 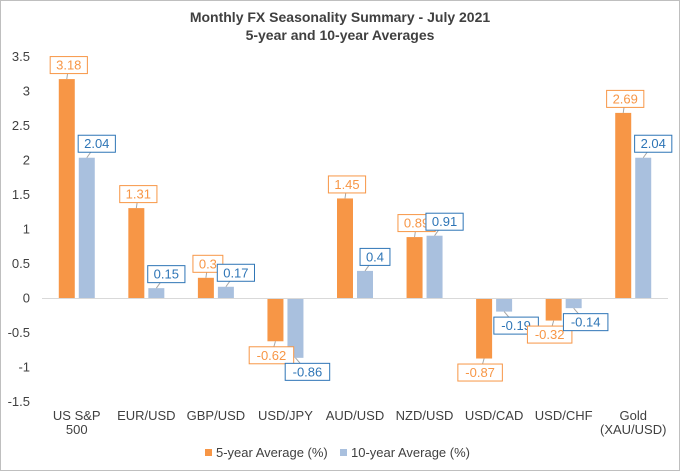 I want to click on x-tick-label: USD/CAD, so click(x=494, y=415).